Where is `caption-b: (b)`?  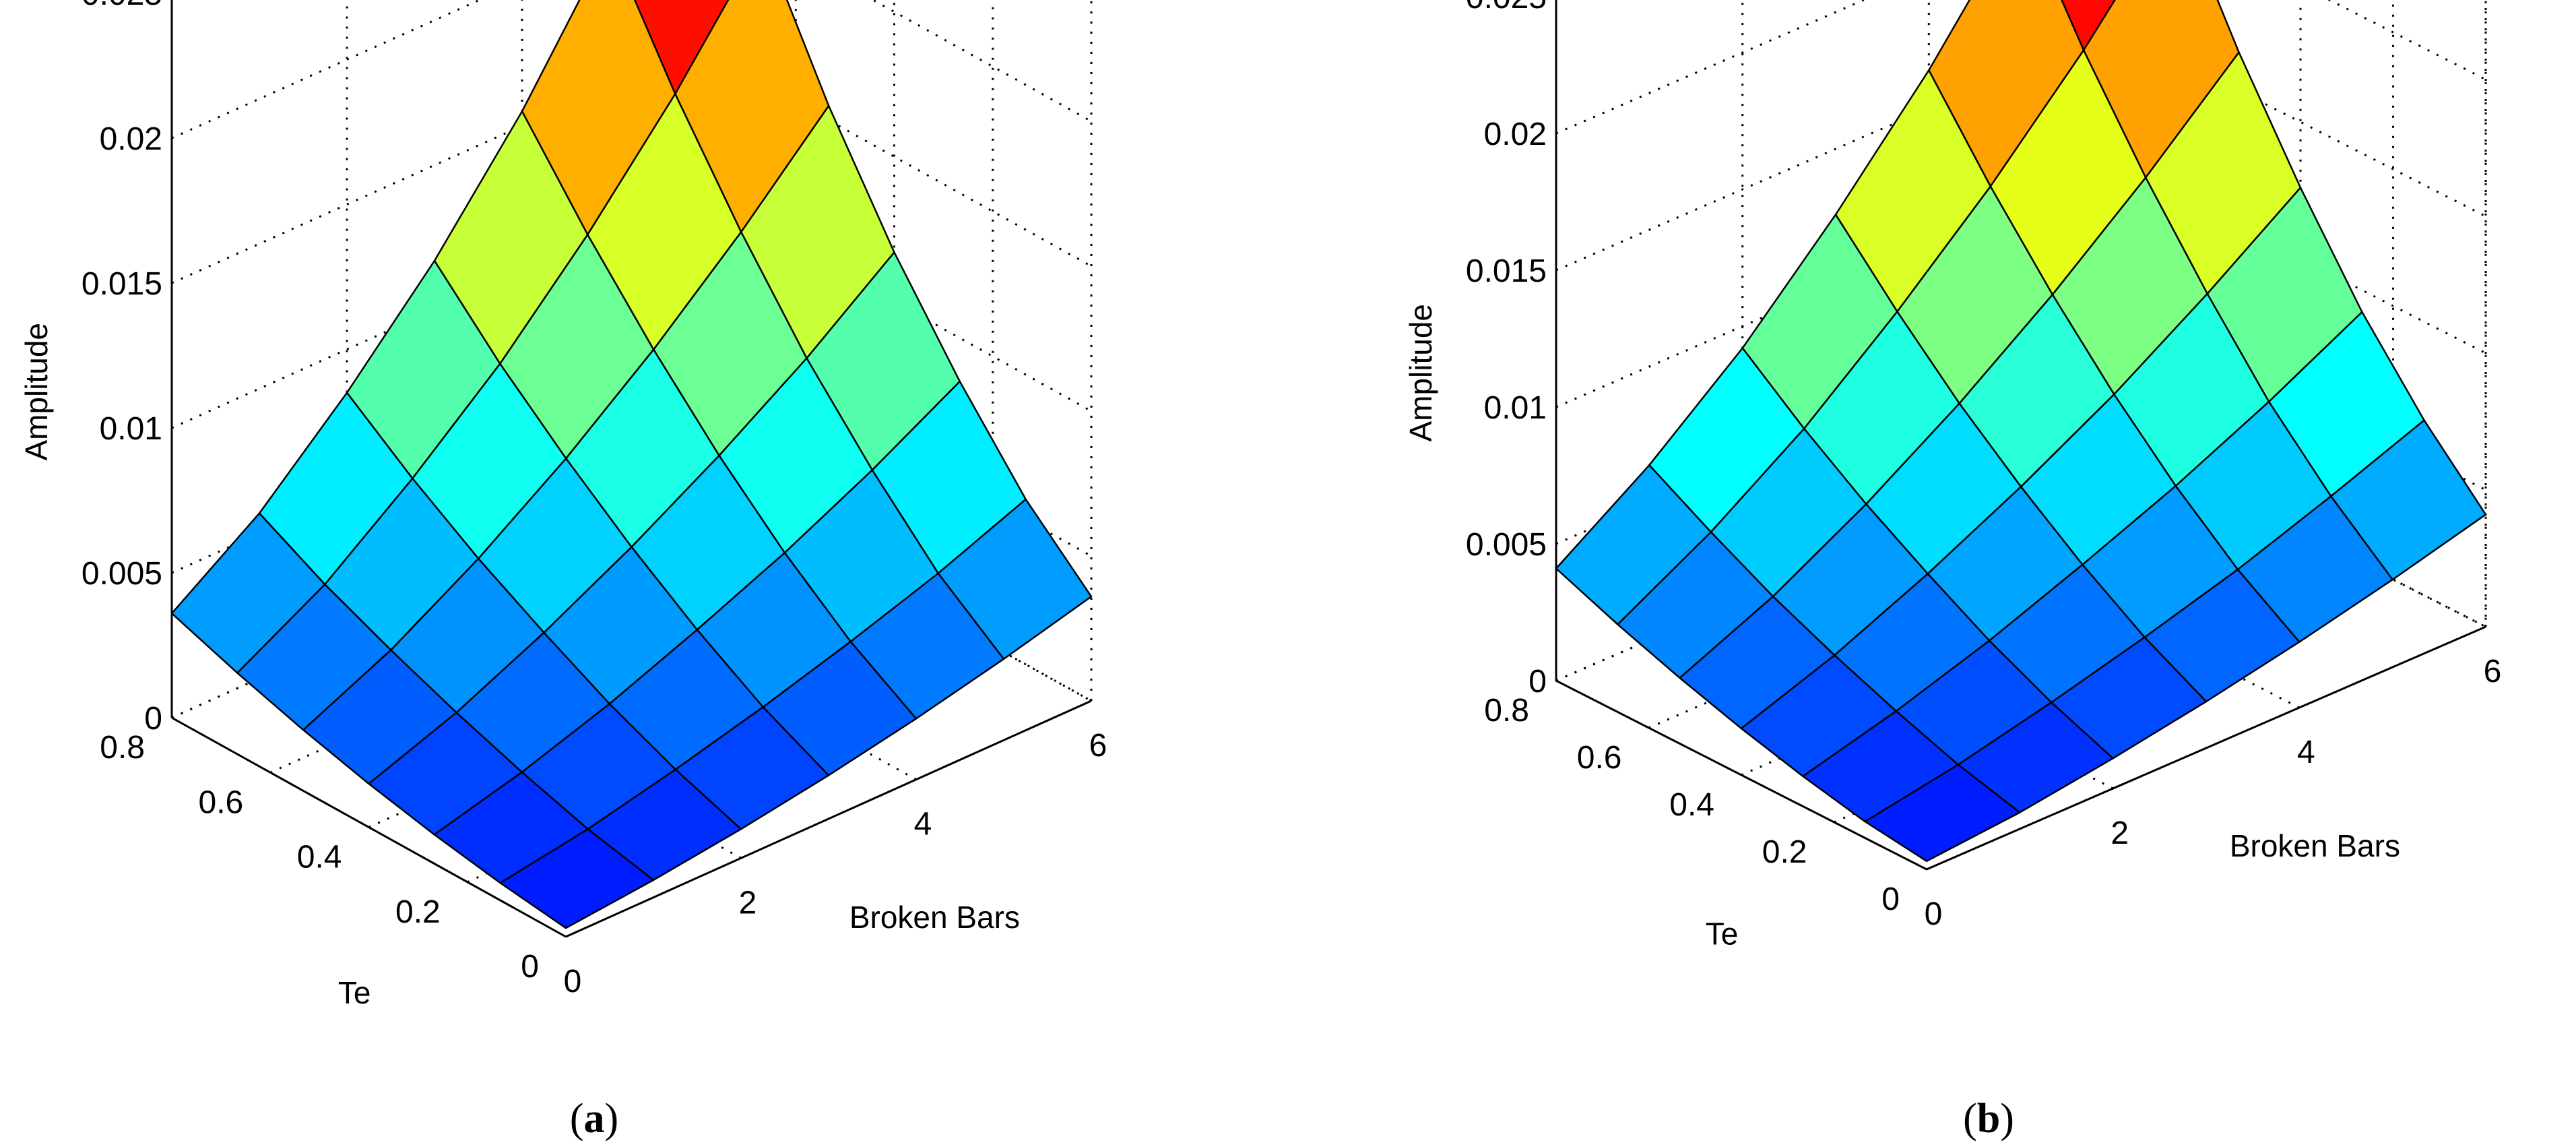
caption-b: (b) is located at coordinates (1989, 1119).